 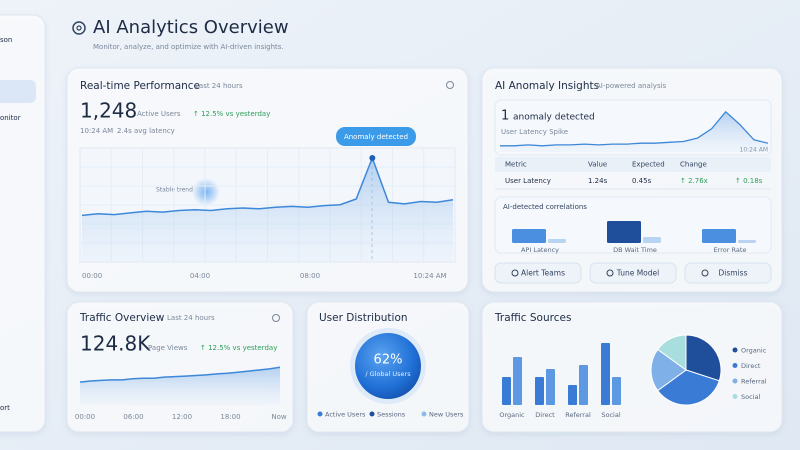 What do you see at coordinates (642, 181) in the screenshot?
I see `table-cell: 0.45s` at bounding box center [642, 181].